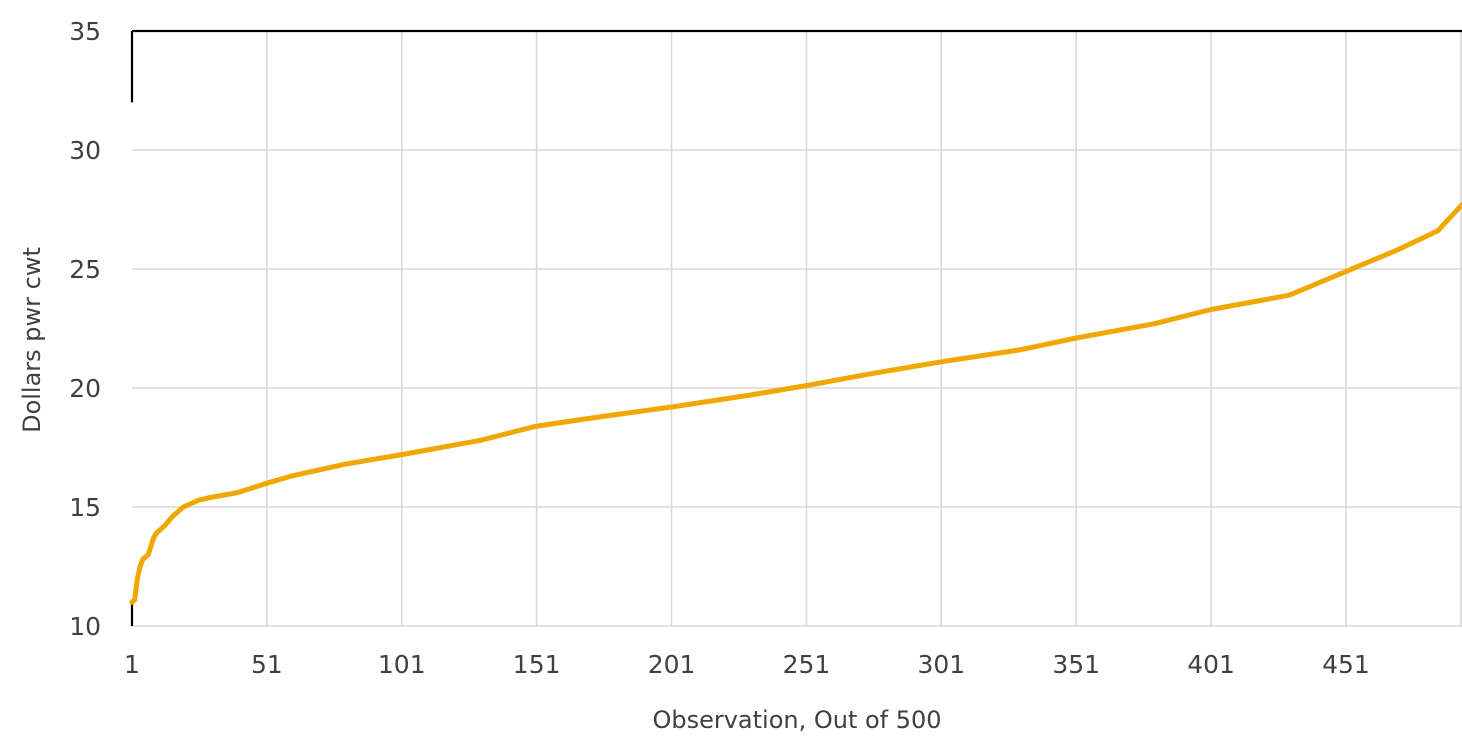 The height and width of the screenshot is (736, 1462). What do you see at coordinates (85, 626) in the screenshot?
I see `y-tick-label: 10` at bounding box center [85, 626].